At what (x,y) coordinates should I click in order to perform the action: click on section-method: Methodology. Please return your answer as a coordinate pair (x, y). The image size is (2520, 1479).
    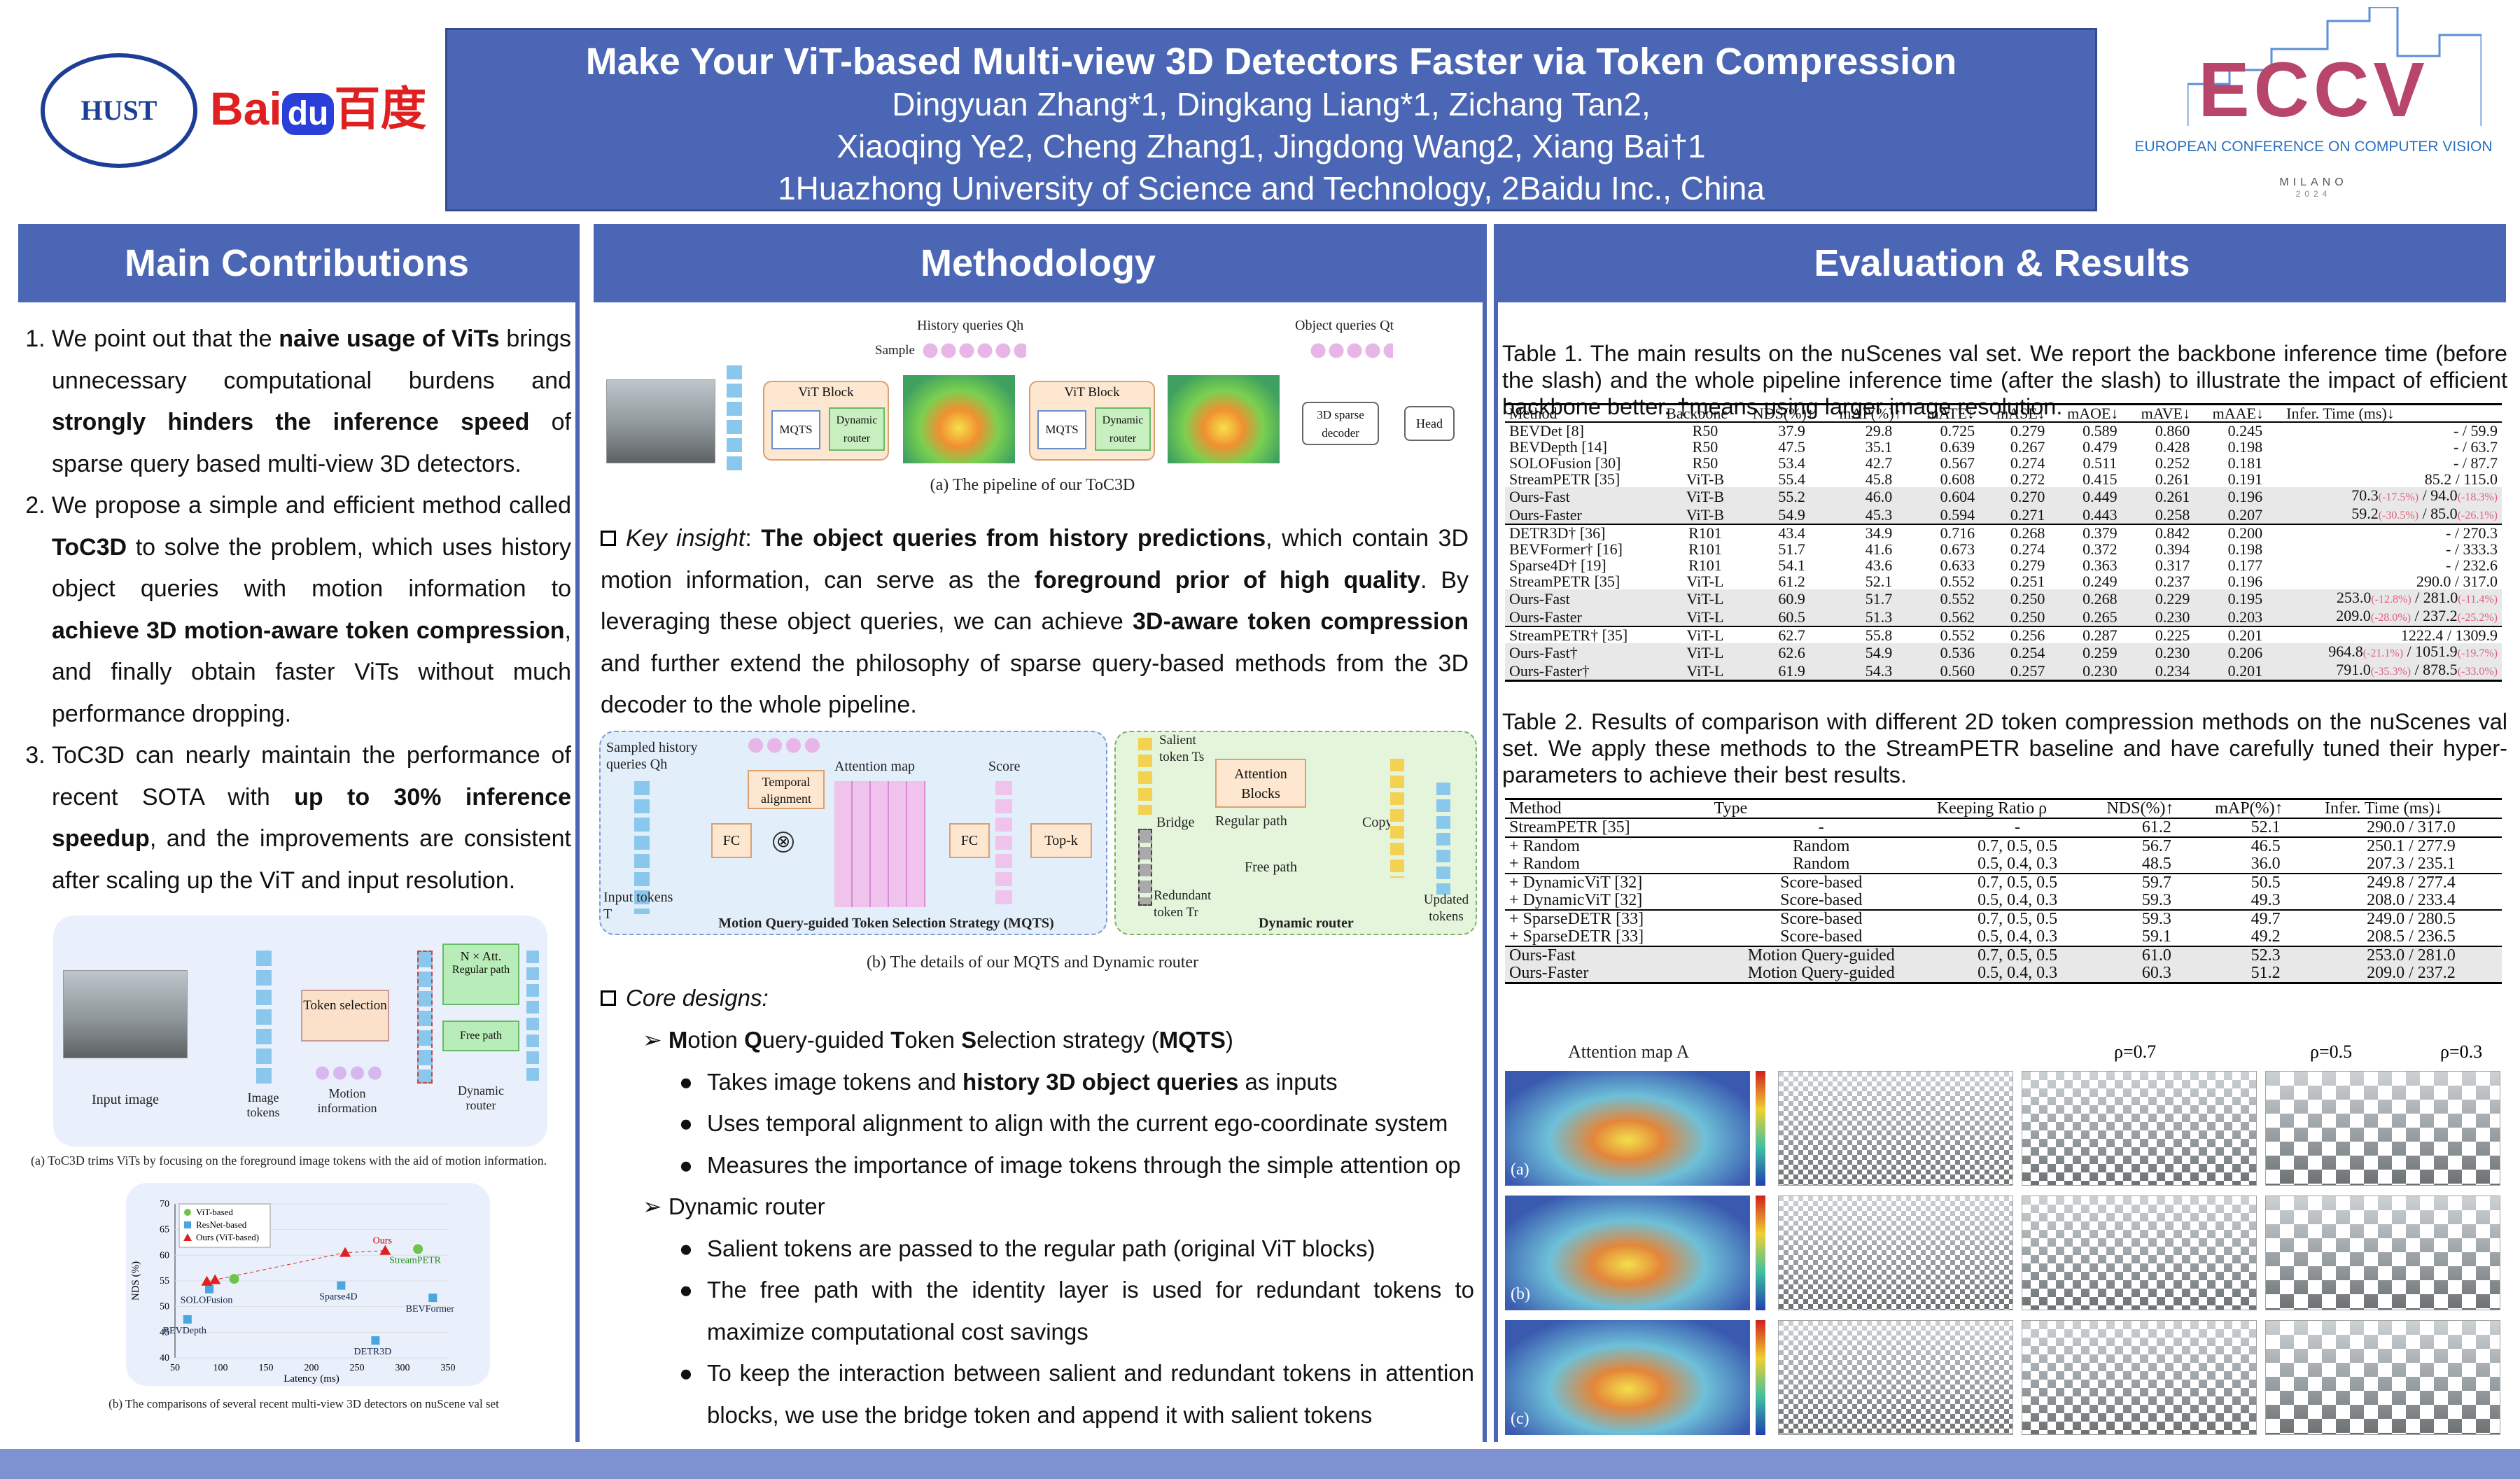
    Looking at the image, I should click on (1038, 263).